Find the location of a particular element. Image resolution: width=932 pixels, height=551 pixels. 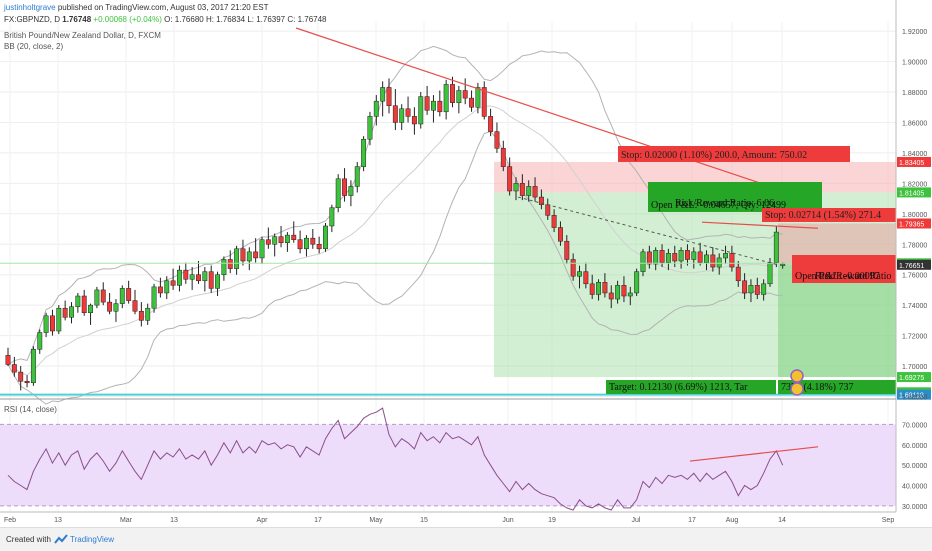

tradingview-brand-link: TradingView is located at coordinates (92, 539).